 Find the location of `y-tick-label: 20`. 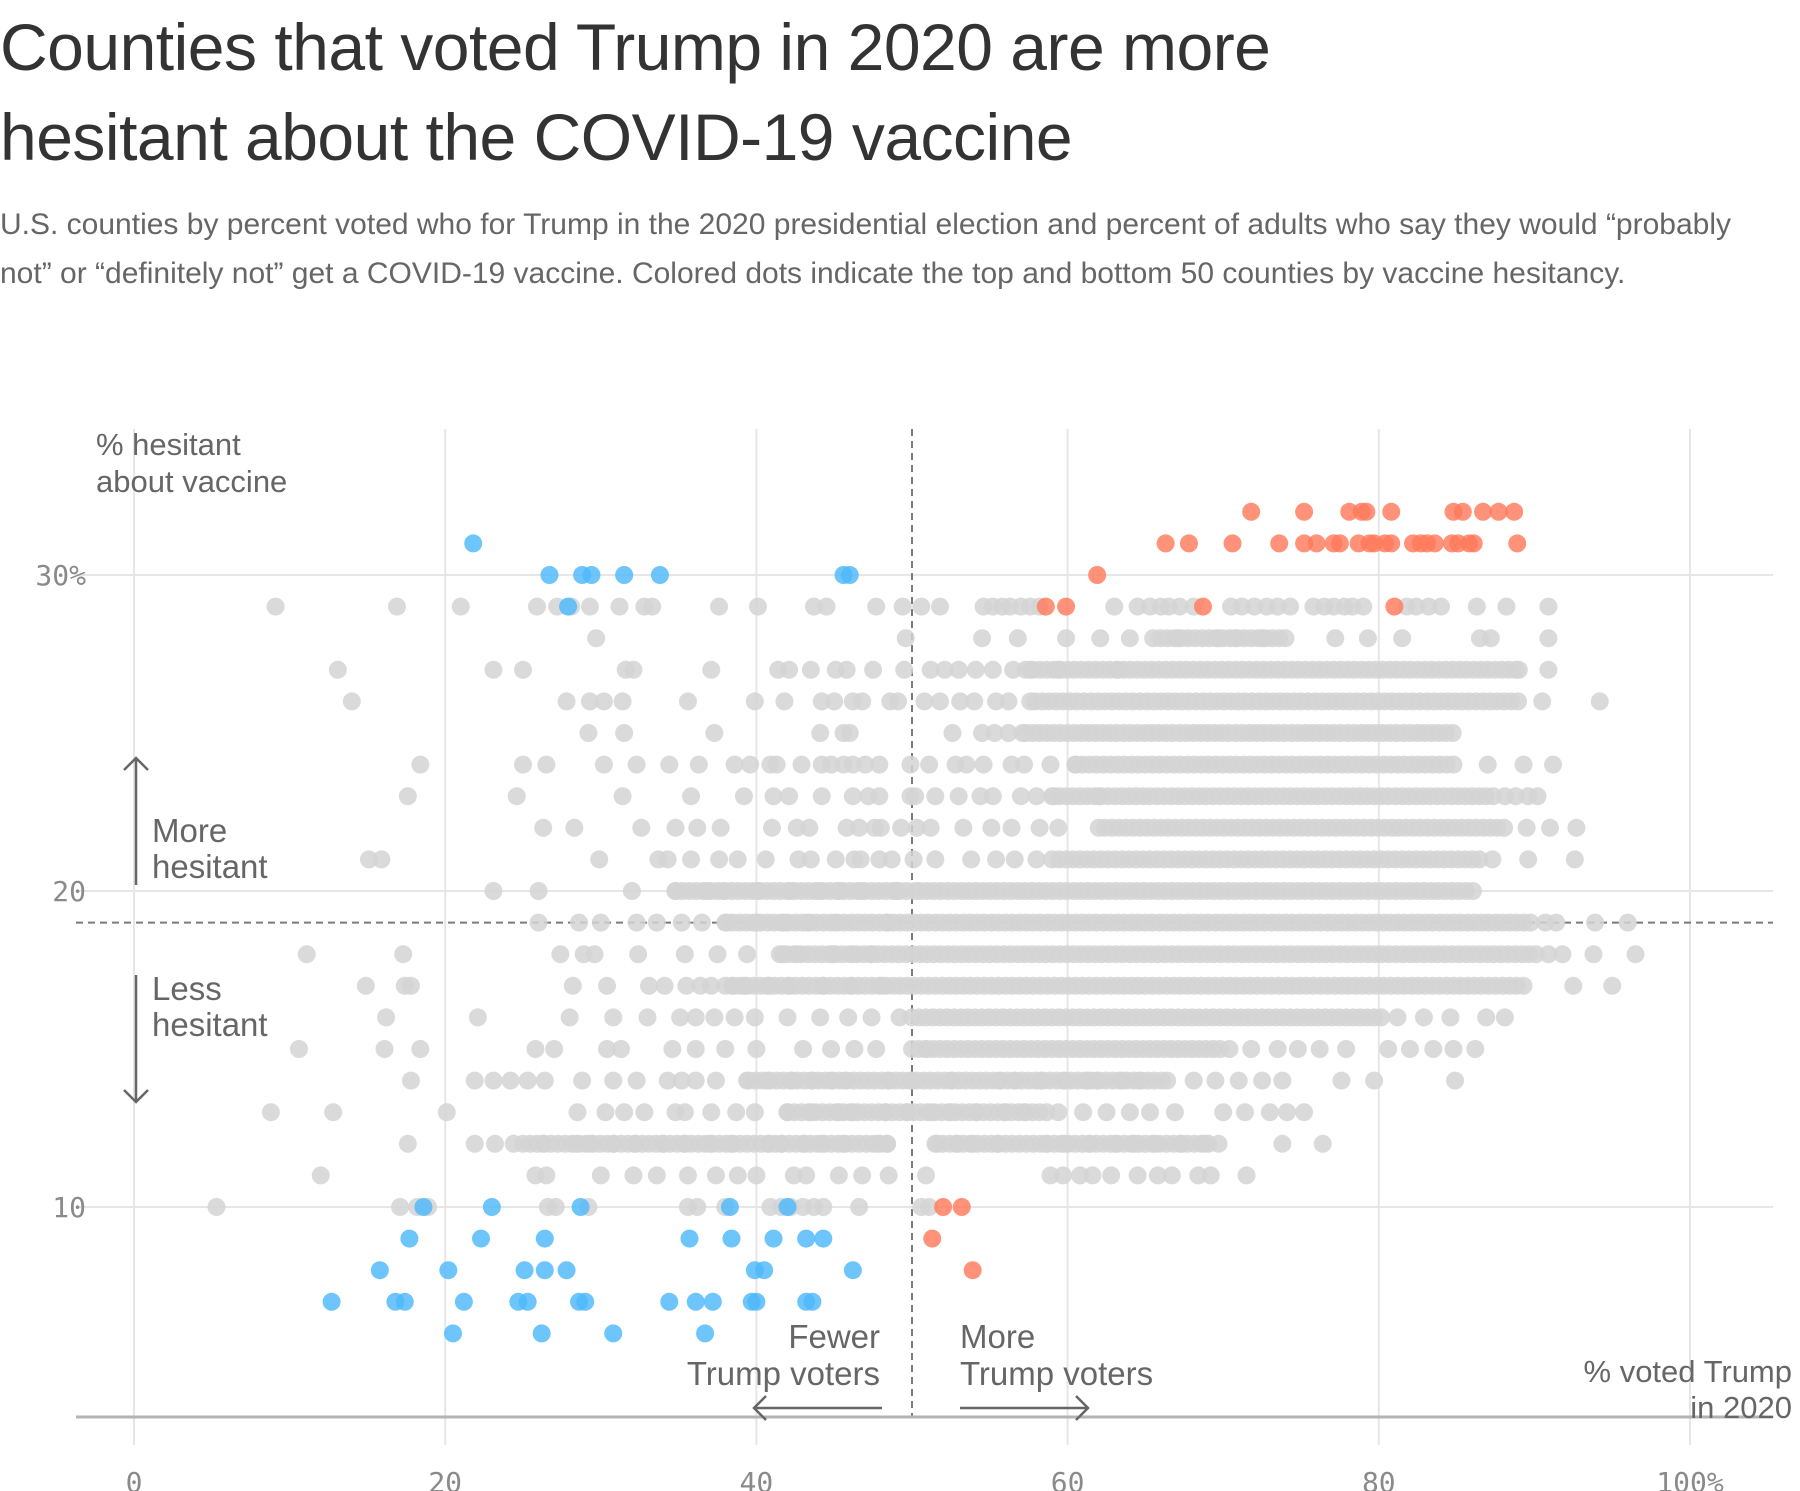

y-tick-label: 20 is located at coordinates (69, 891).